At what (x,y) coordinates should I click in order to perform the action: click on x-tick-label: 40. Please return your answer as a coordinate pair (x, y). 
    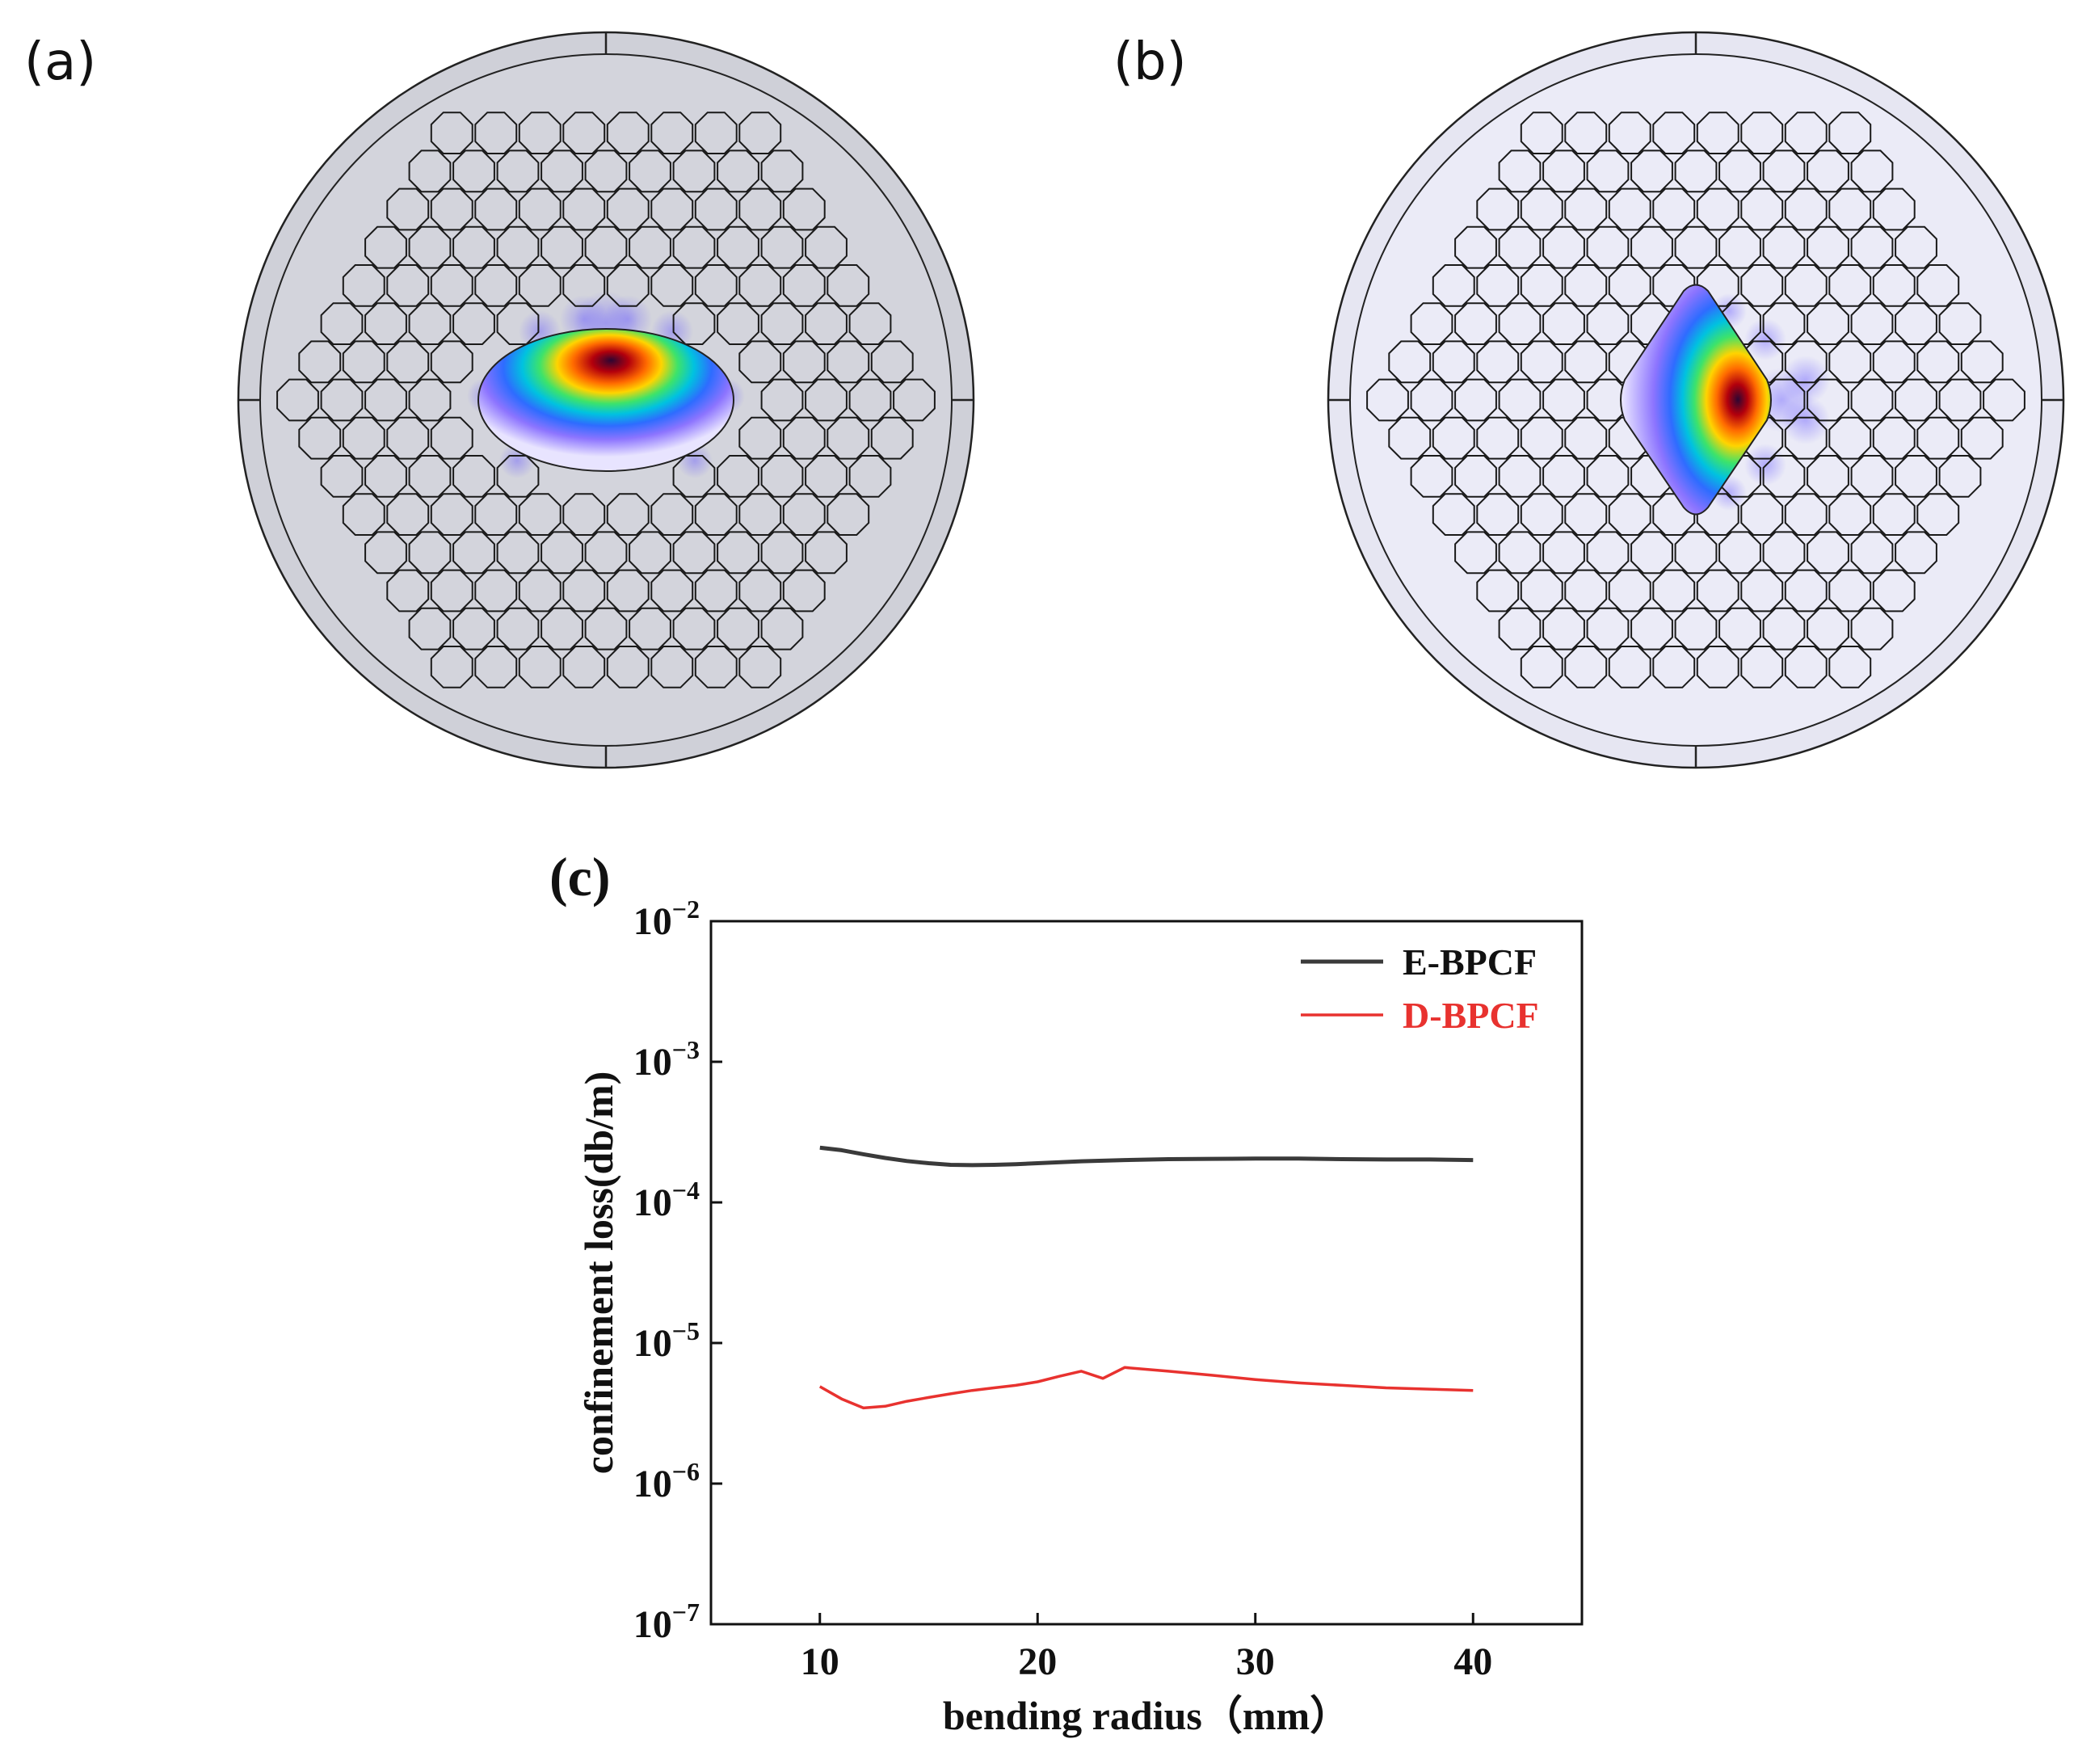
    Looking at the image, I should click on (1472, 1662).